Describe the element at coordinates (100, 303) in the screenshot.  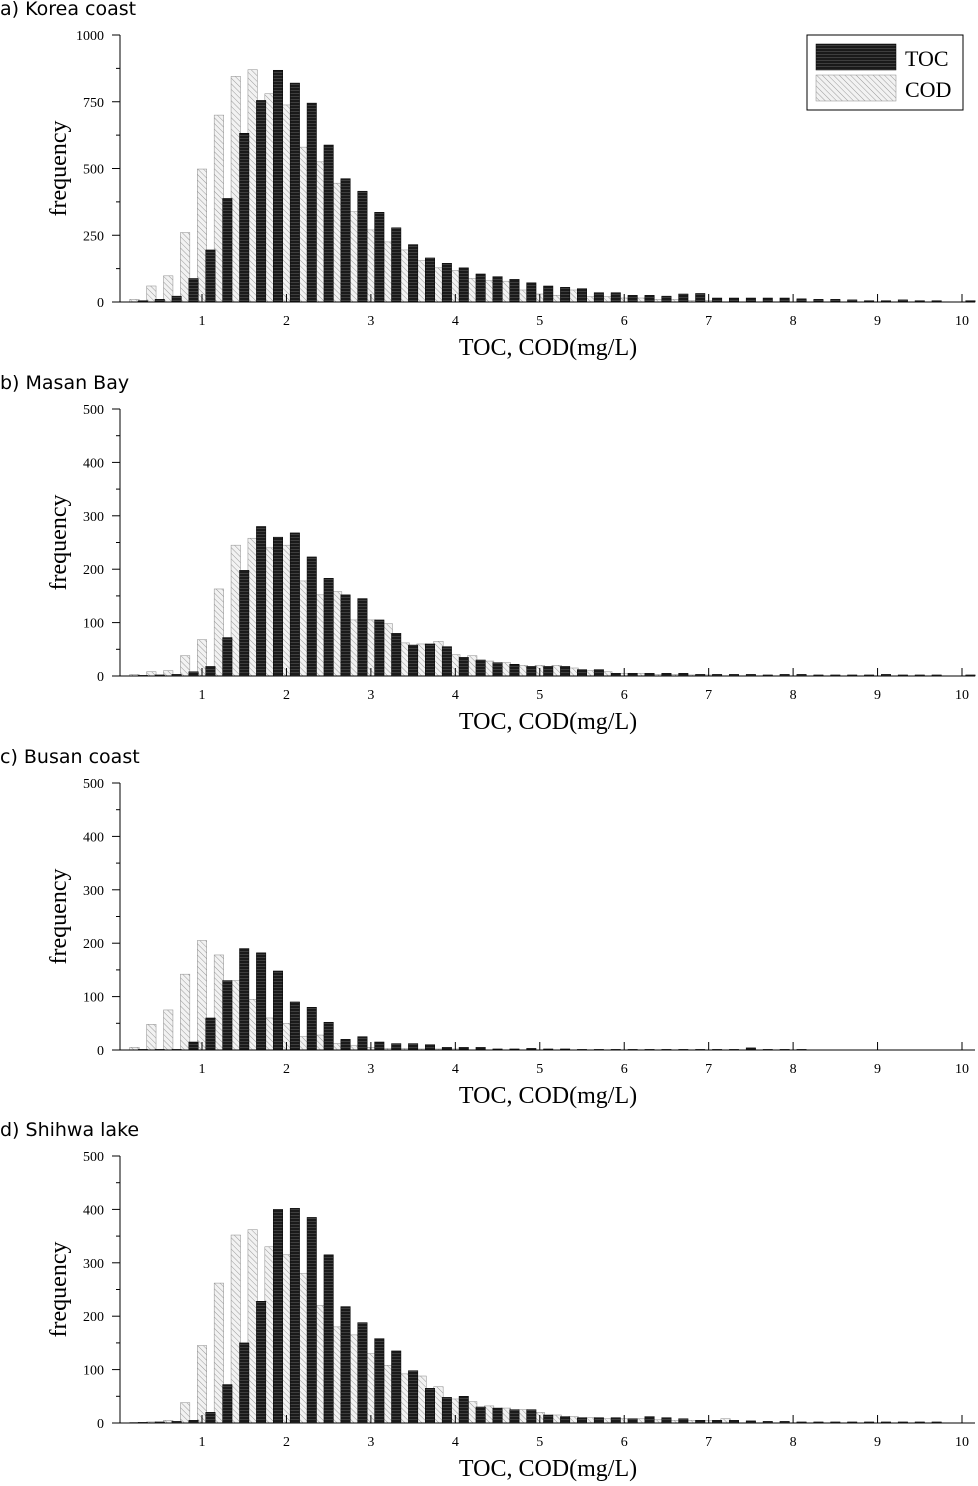
I see `y-tick-label: 0` at that location.